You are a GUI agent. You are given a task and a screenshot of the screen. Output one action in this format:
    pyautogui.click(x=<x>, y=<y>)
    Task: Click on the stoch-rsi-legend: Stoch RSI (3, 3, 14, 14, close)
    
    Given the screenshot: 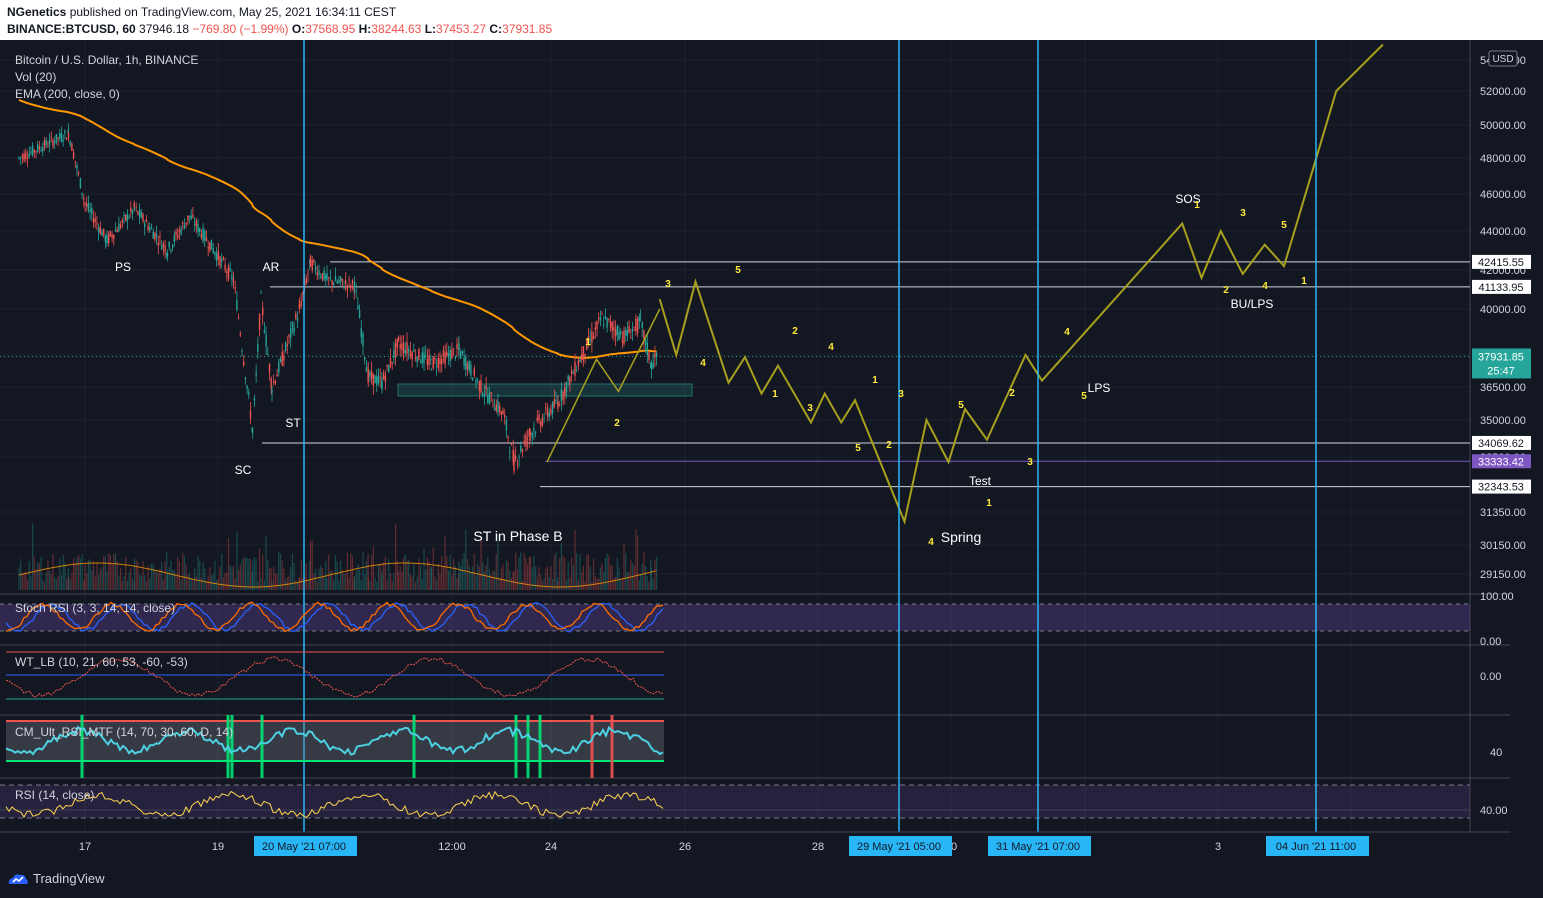 What is the action you would take?
    pyautogui.click(x=95, y=608)
    